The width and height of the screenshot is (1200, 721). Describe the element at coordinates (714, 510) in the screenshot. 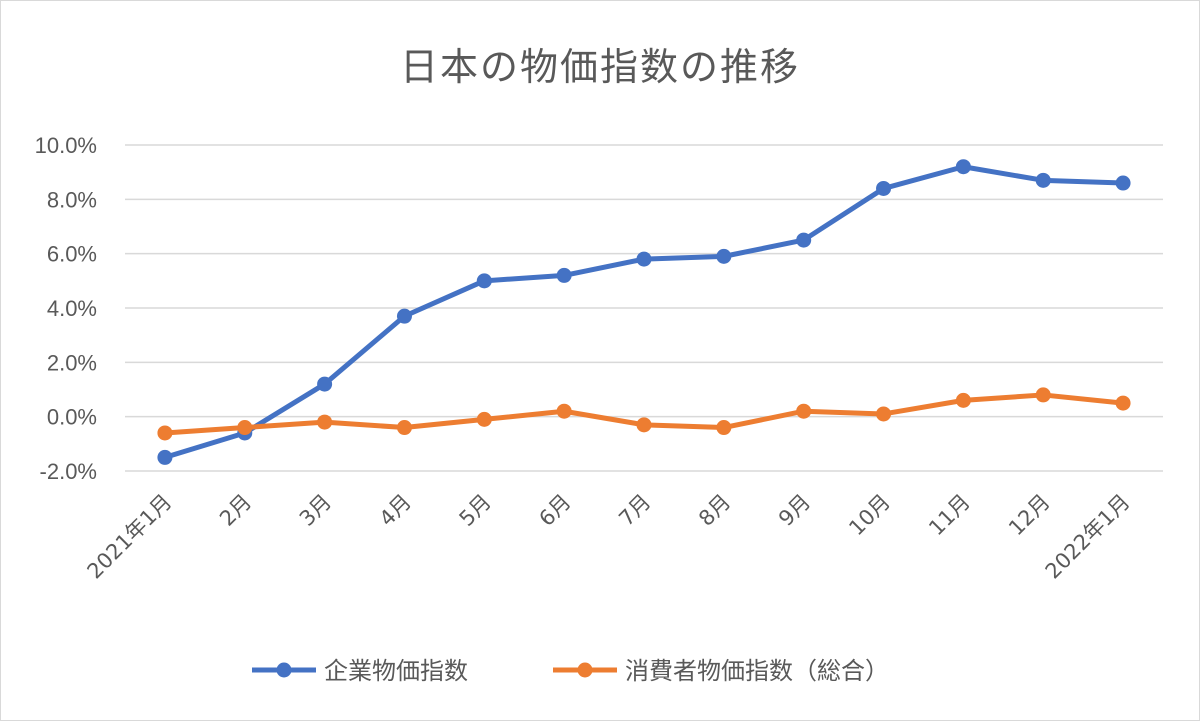

I see `x-tick-label: 8月` at that location.